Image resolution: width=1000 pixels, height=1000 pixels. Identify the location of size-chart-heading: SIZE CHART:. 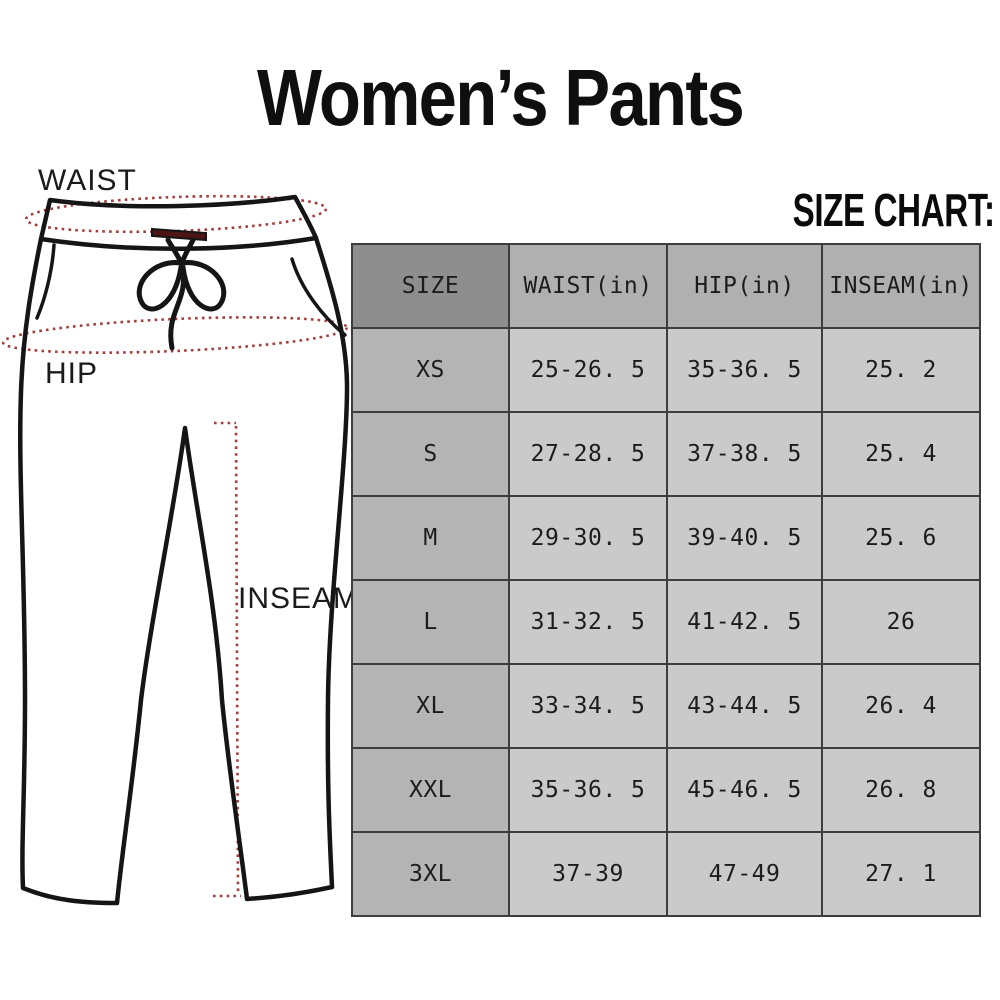
(893, 210).